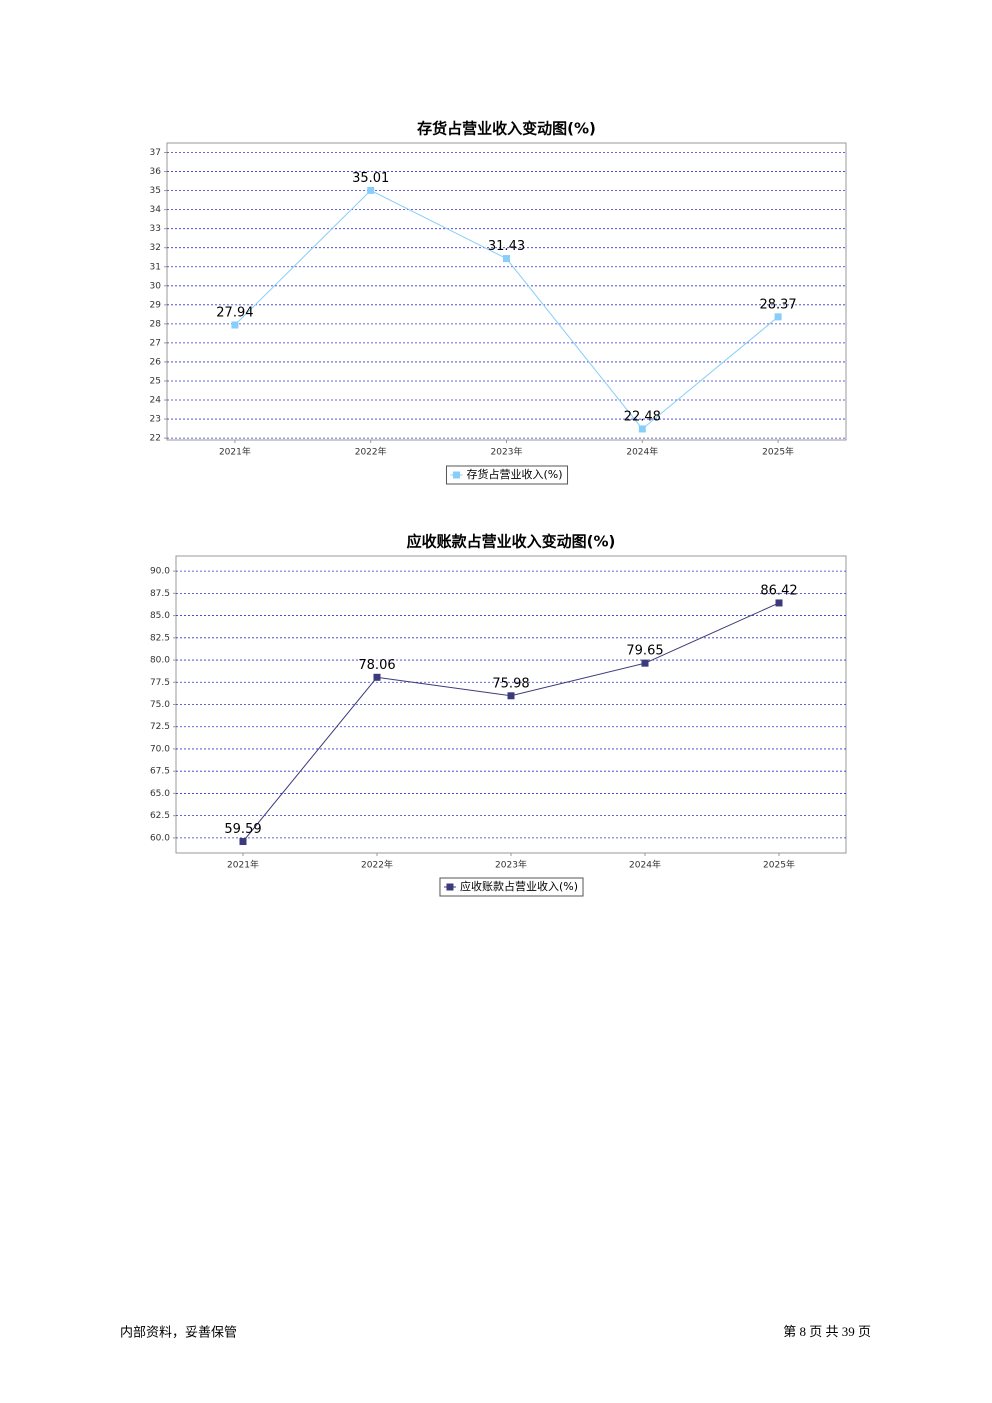  What do you see at coordinates (519, 886) in the screenshot?
I see `legend-label: 应收账款占营业收入(%)` at bounding box center [519, 886].